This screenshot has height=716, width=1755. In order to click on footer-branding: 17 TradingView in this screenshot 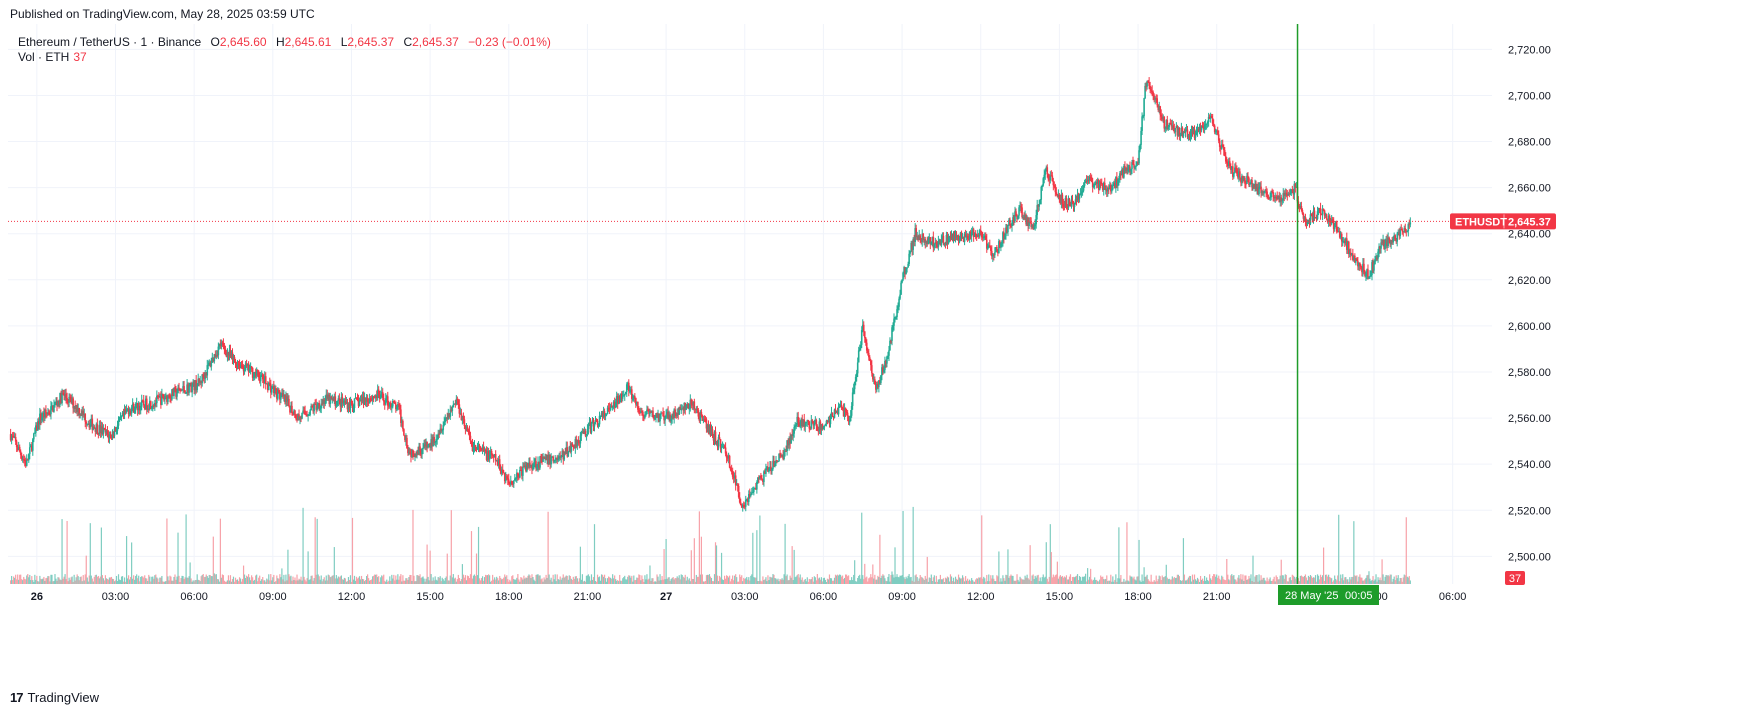, I will do `click(54, 697)`.